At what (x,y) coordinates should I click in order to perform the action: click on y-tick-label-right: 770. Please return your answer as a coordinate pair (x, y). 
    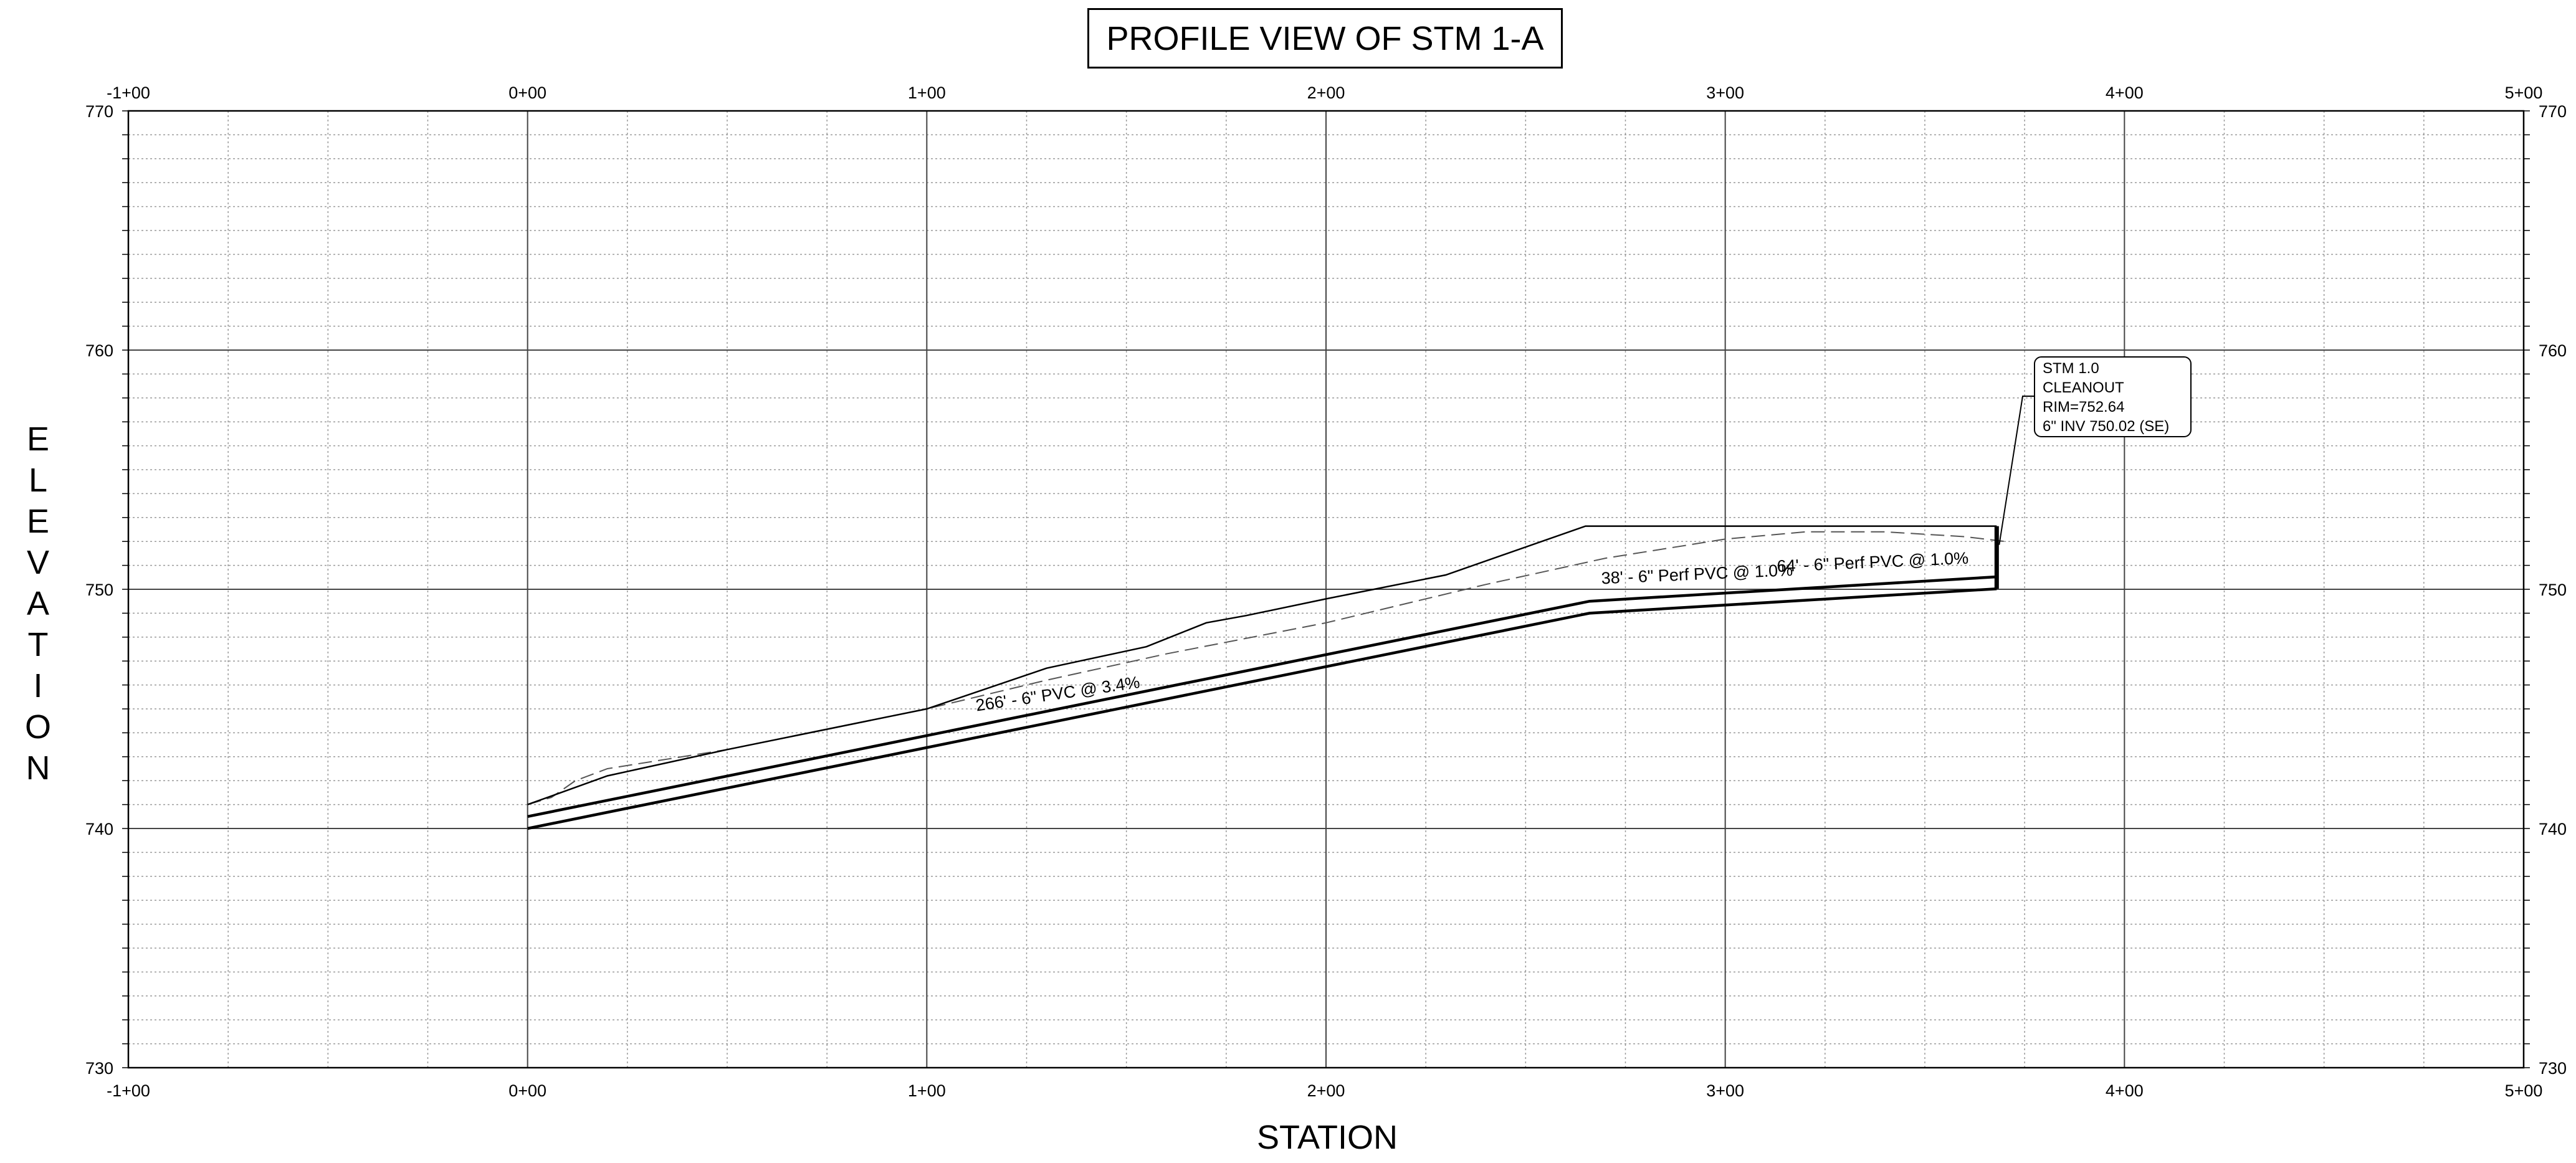
    Looking at the image, I should click on (2553, 111).